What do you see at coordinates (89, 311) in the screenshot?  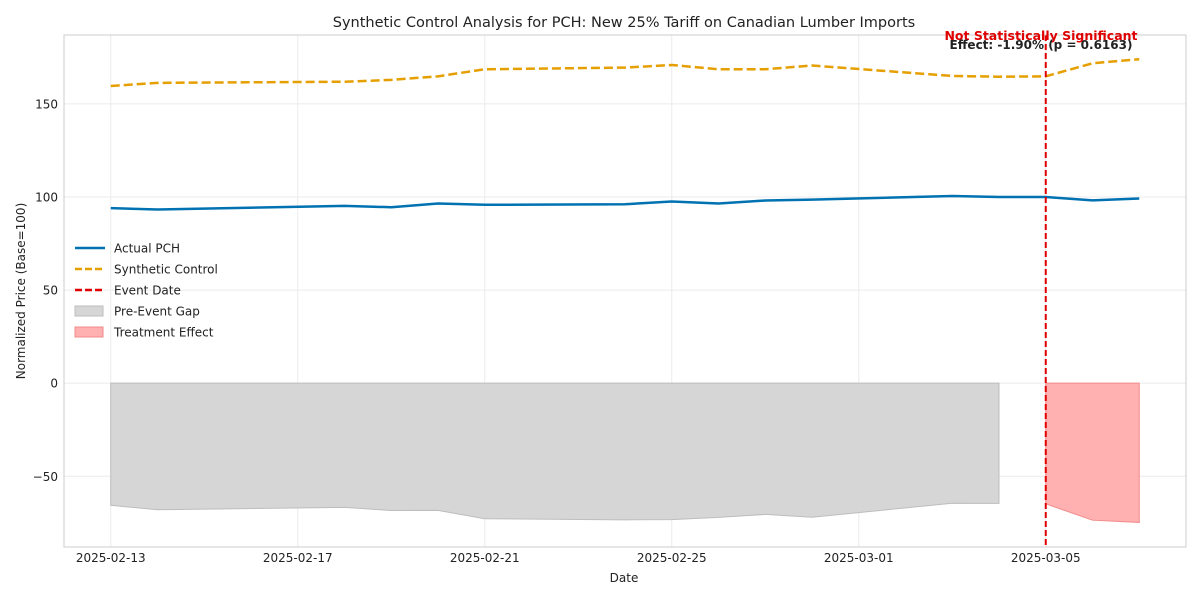 I see `legend-swatch-pre-event-gap` at bounding box center [89, 311].